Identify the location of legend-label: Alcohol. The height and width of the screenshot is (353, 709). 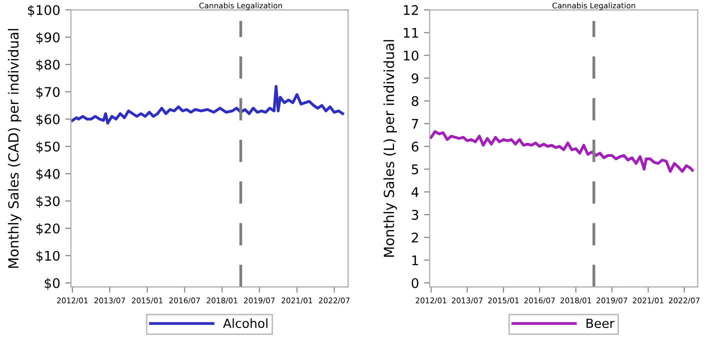
(245, 323).